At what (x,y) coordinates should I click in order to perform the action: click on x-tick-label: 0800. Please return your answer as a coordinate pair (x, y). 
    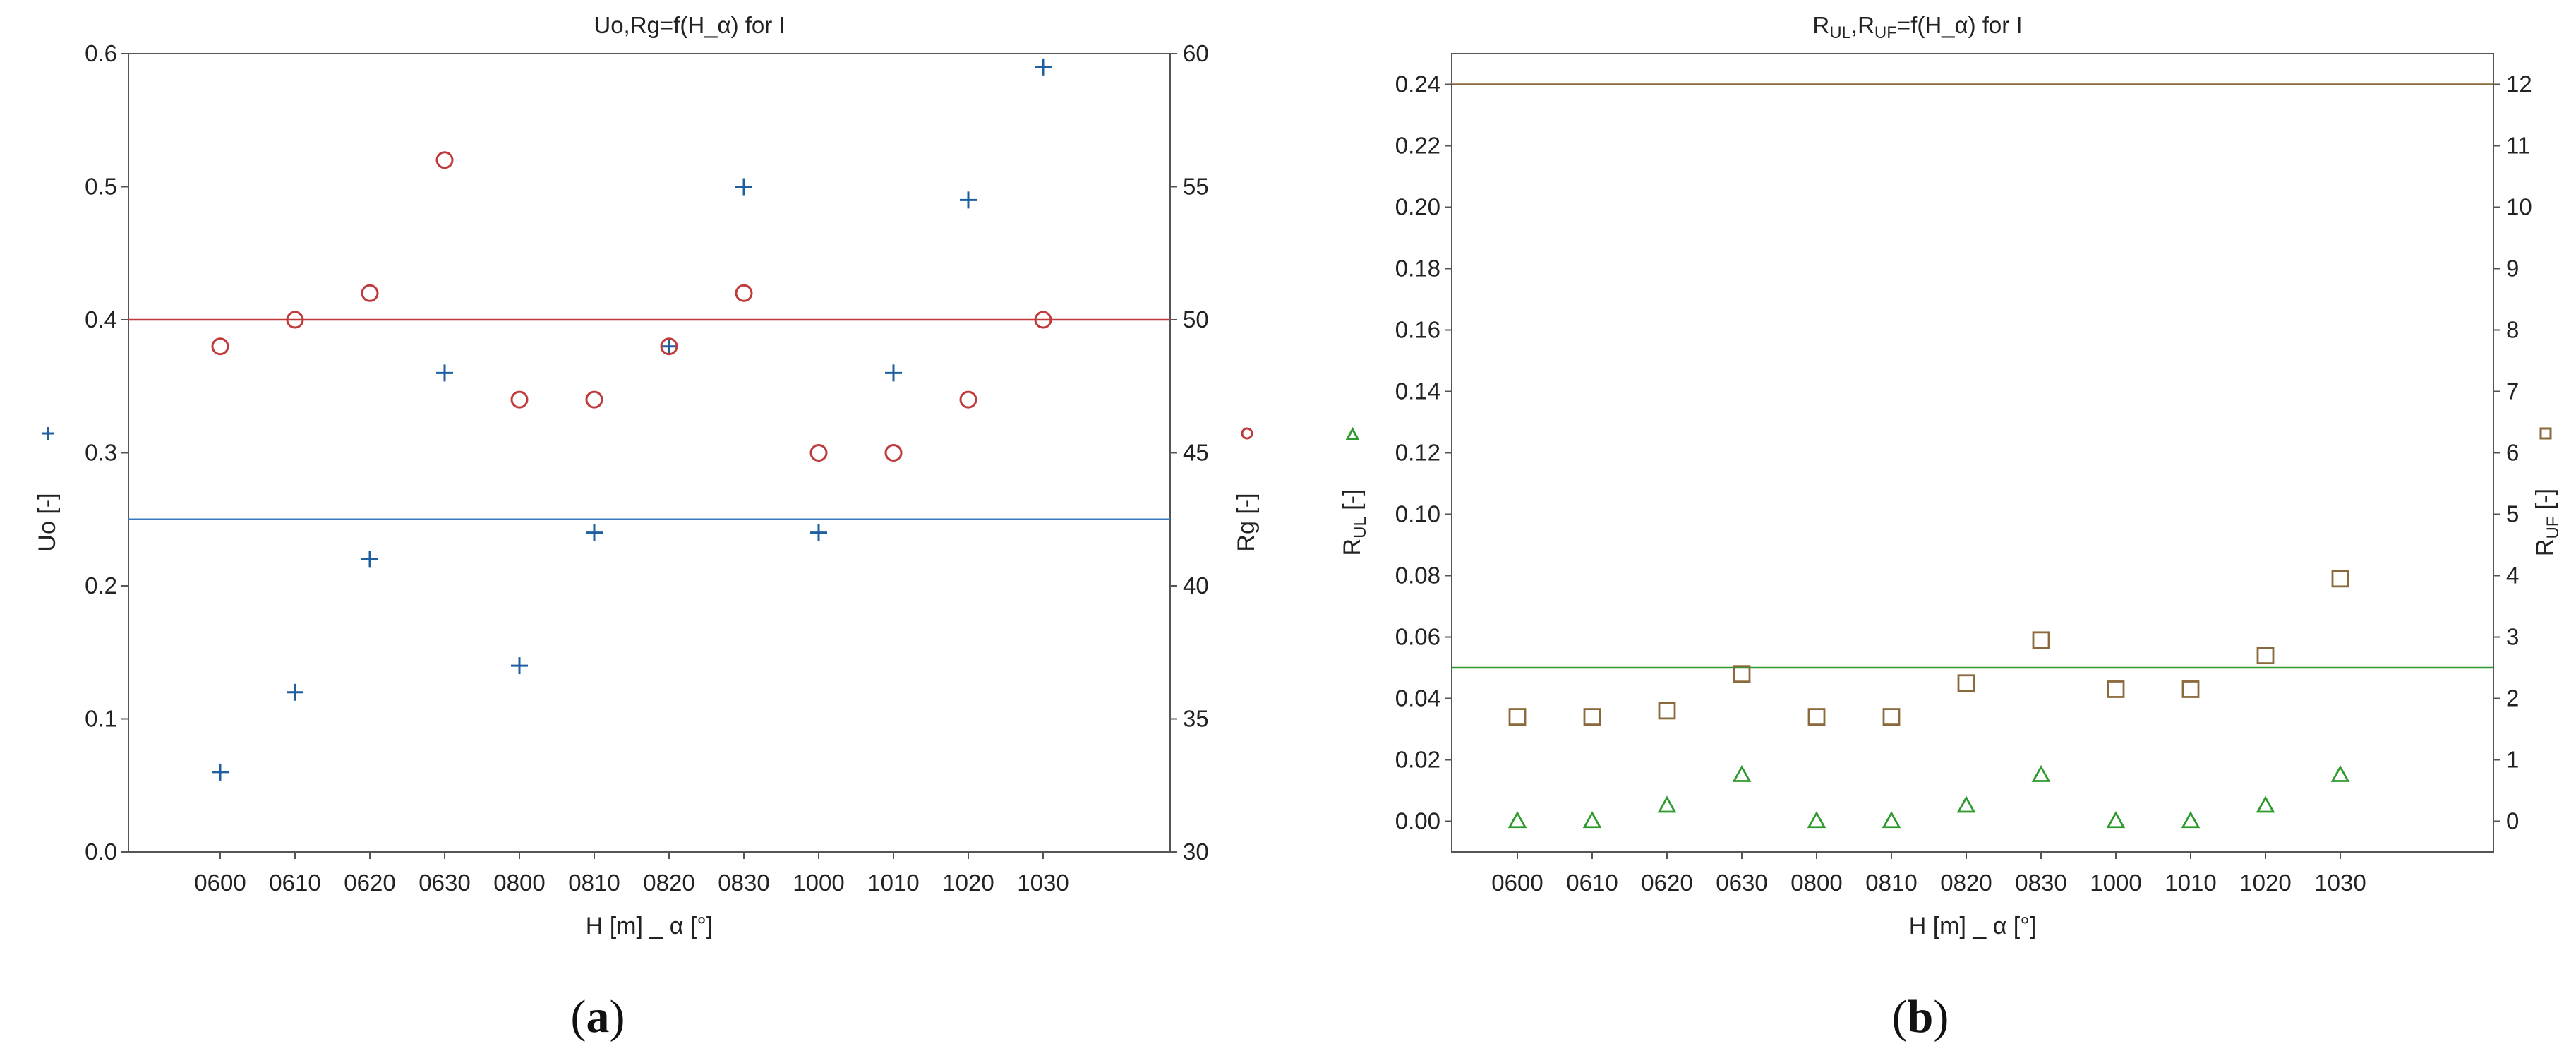
    Looking at the image, I should click on (1816, 883).